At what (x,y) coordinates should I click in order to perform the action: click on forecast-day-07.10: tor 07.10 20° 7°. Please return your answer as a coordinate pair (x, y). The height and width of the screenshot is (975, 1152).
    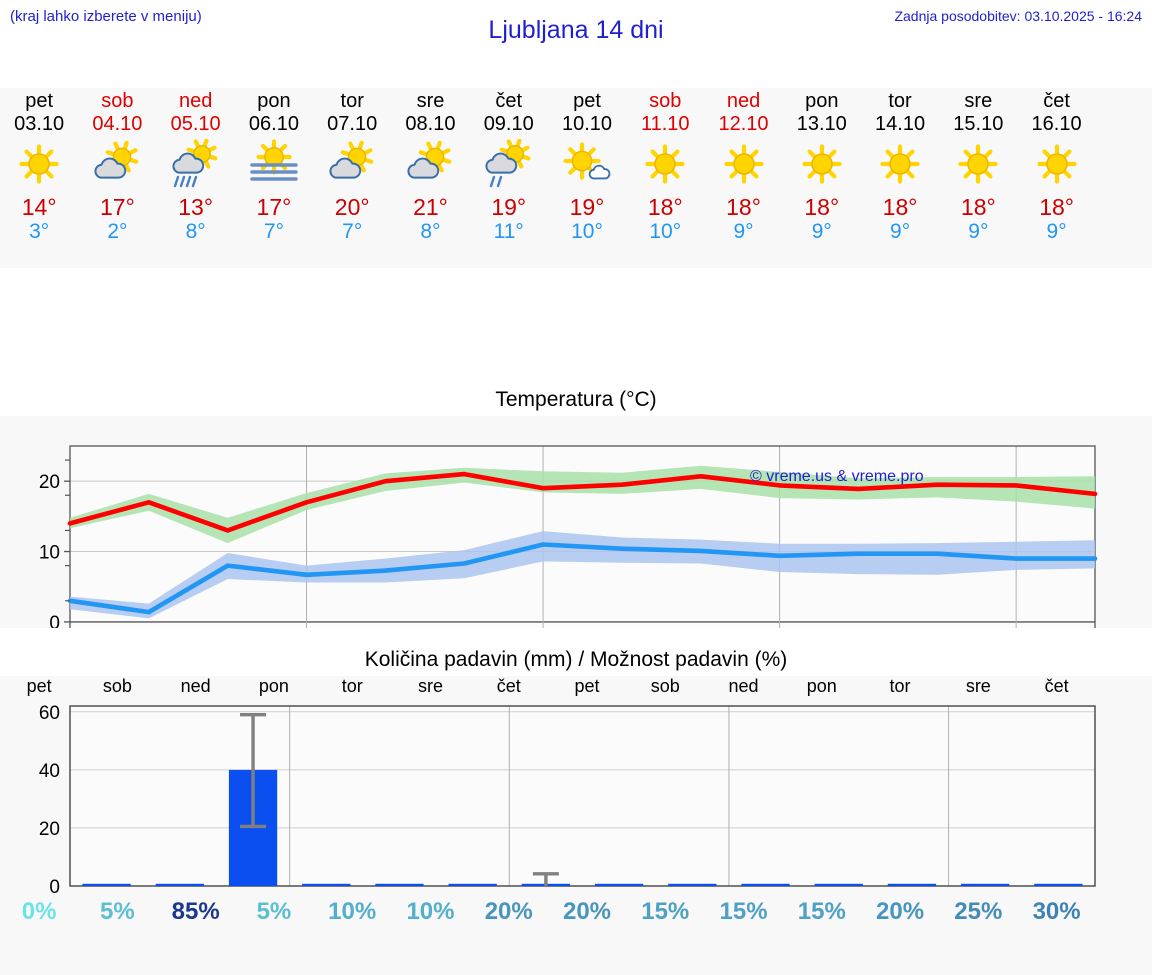
    Looking at the image, I should click on (352, 178).